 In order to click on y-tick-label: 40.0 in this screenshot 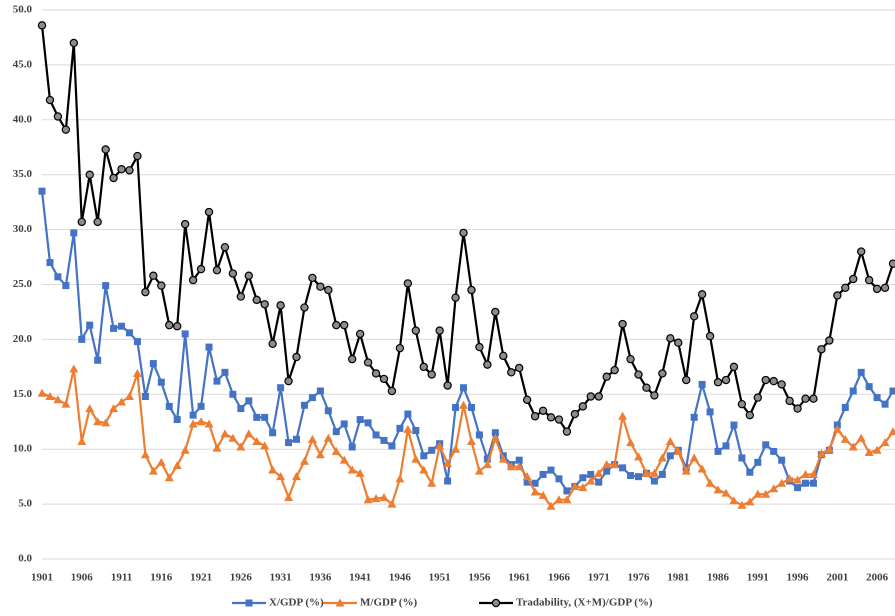, I will do `click(23, 119)`.